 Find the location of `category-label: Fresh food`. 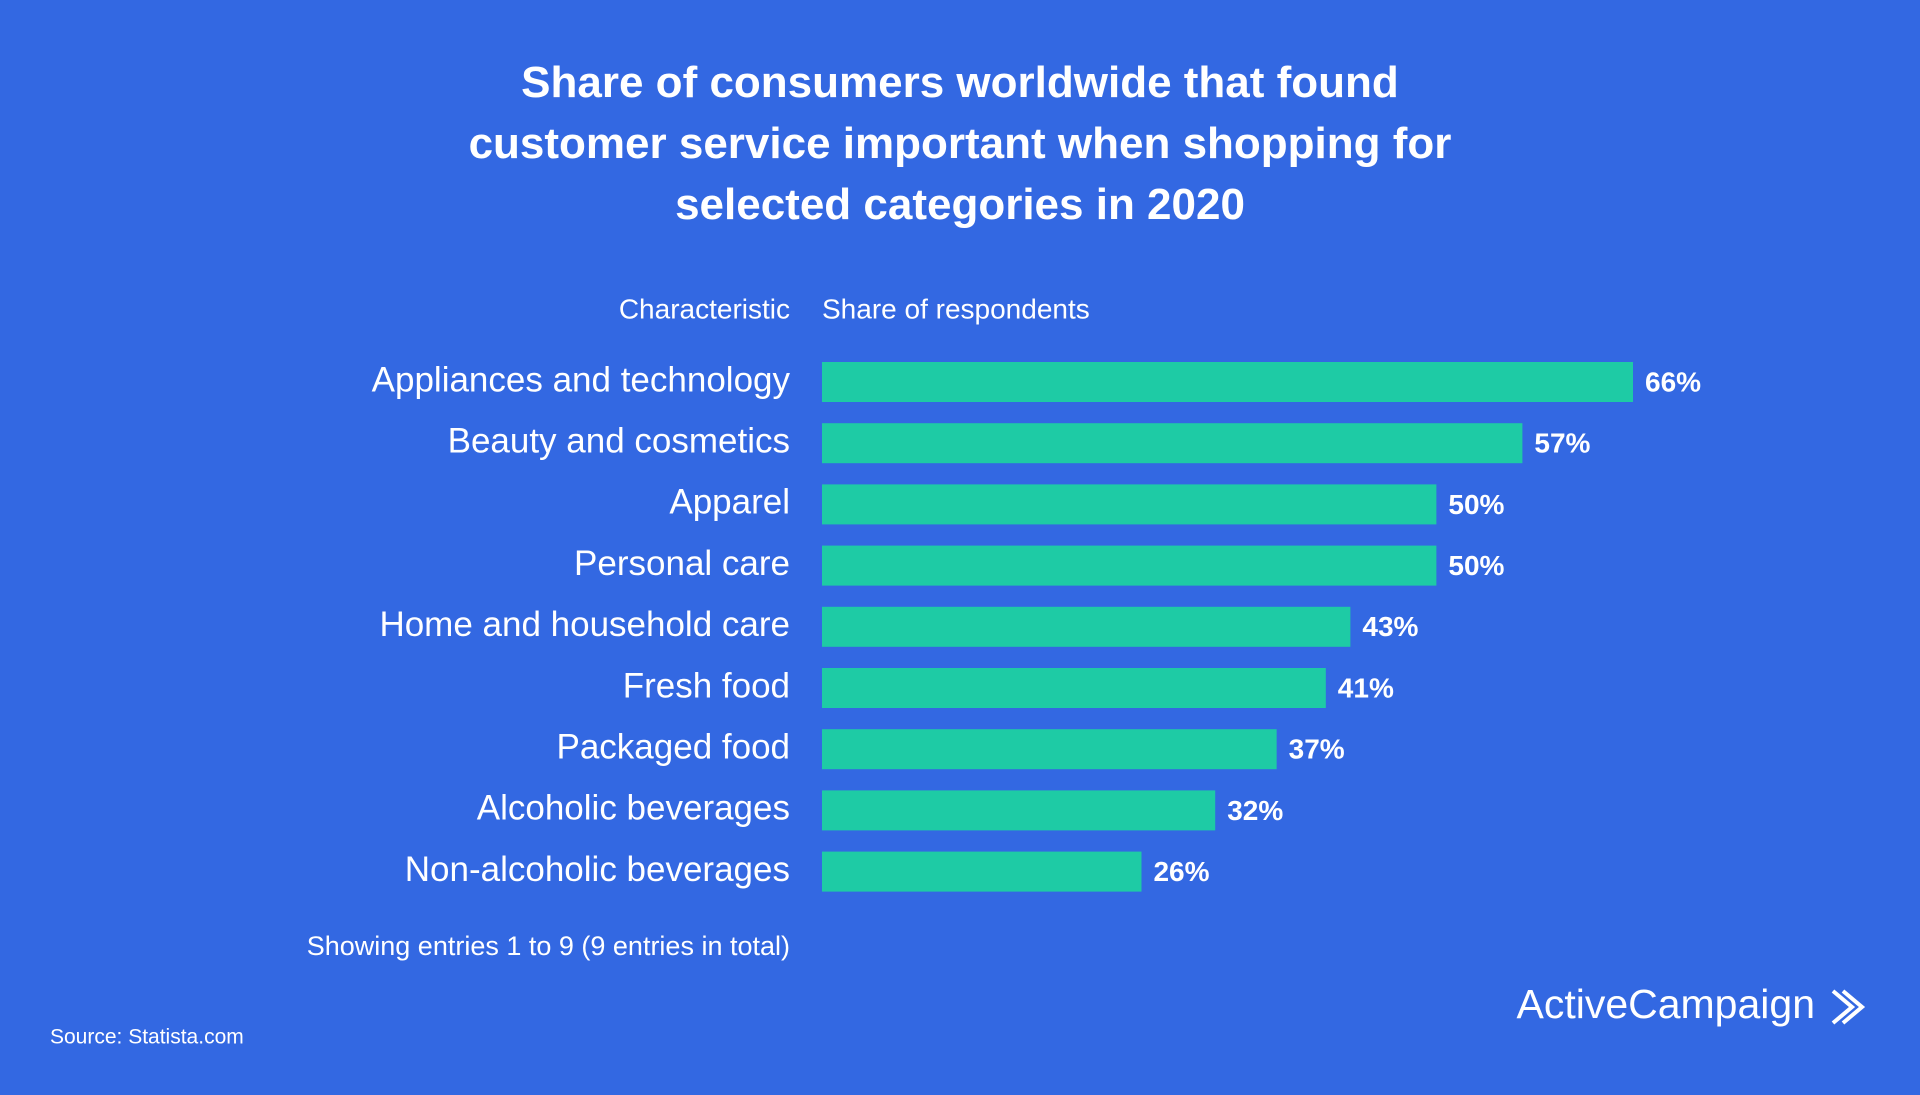

category-label: Fresh food is located at coordinates (706, 685).